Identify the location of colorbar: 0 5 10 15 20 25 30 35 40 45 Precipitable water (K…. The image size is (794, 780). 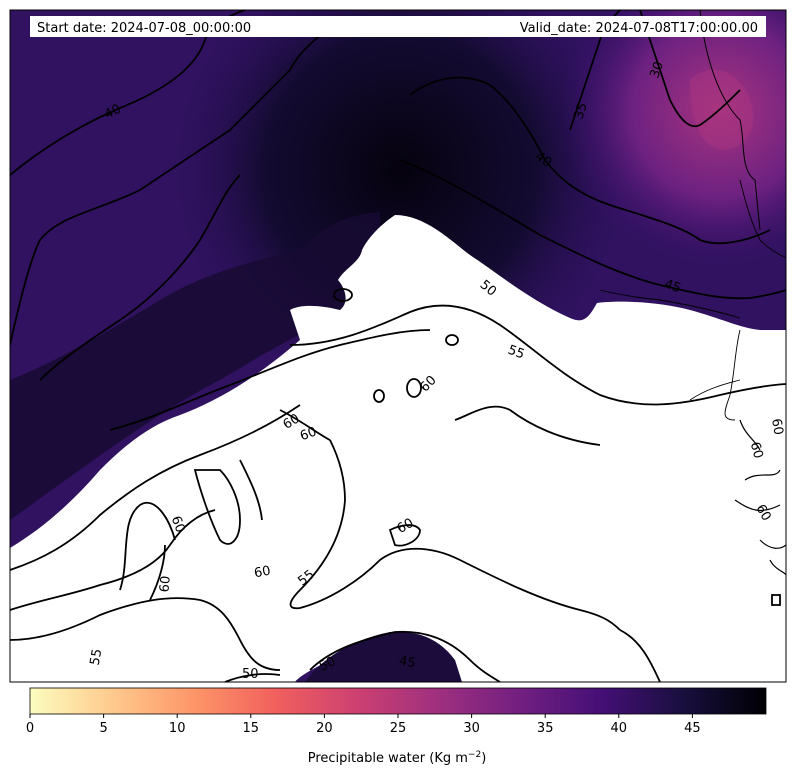
(396, 726).